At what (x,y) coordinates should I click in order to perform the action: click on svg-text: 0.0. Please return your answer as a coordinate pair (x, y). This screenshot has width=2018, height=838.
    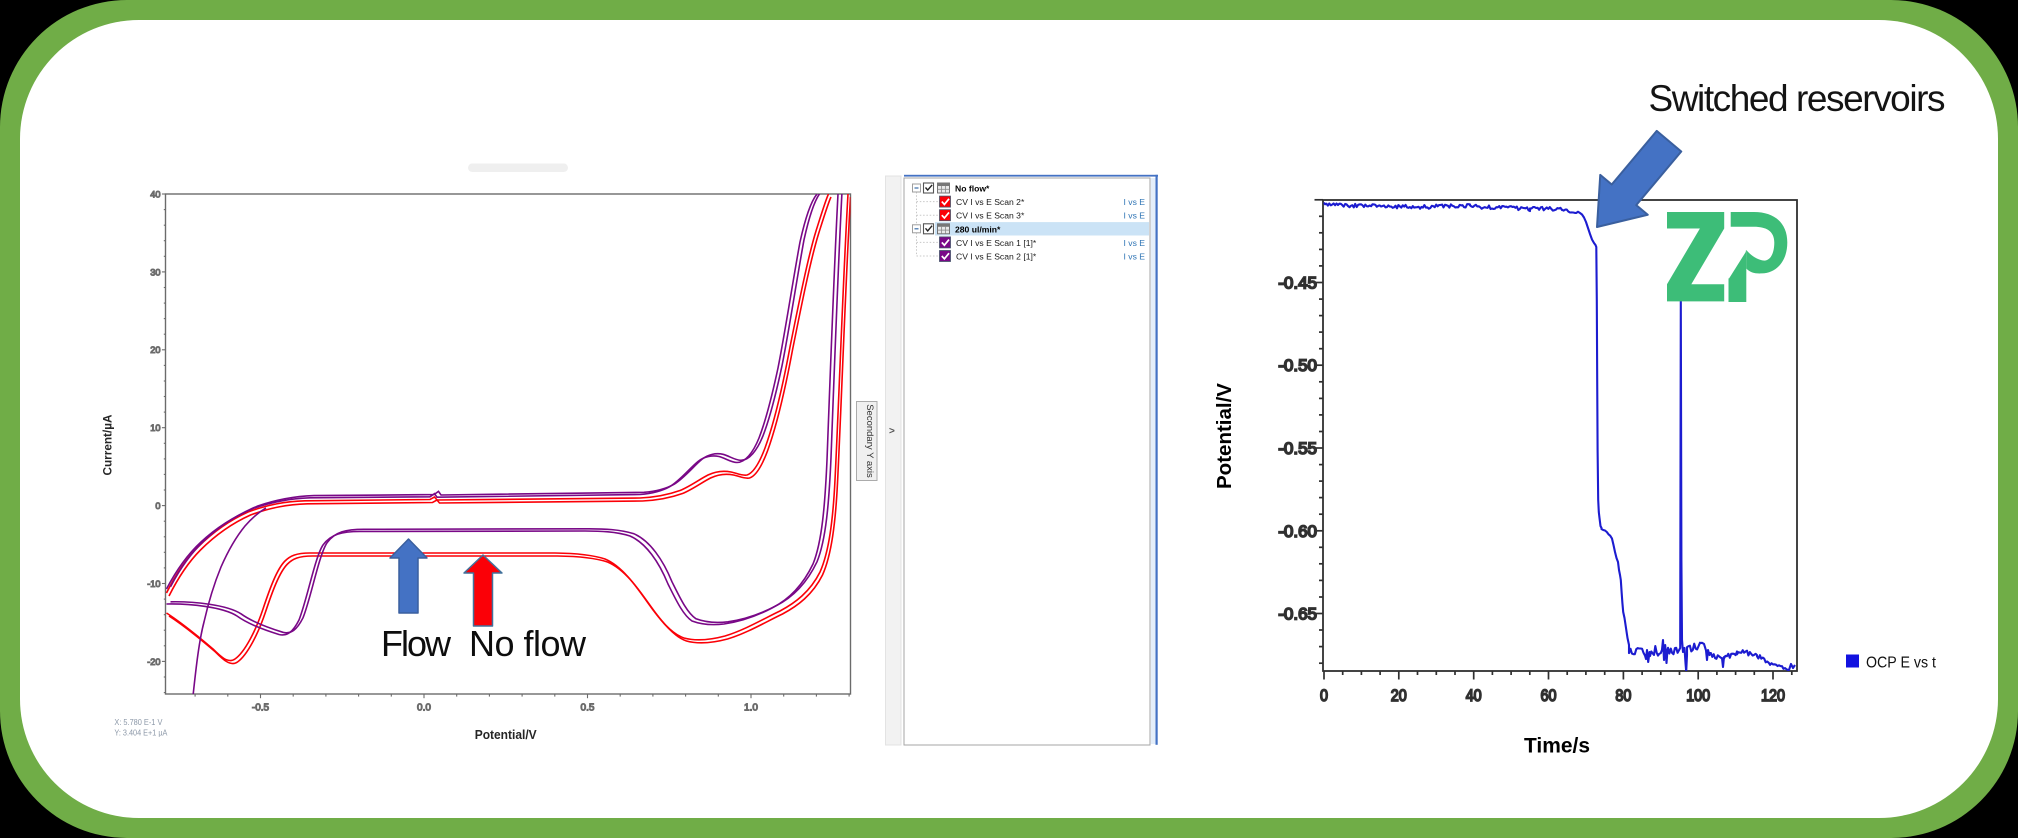
    Looking at the image, I should click on (424, 708).